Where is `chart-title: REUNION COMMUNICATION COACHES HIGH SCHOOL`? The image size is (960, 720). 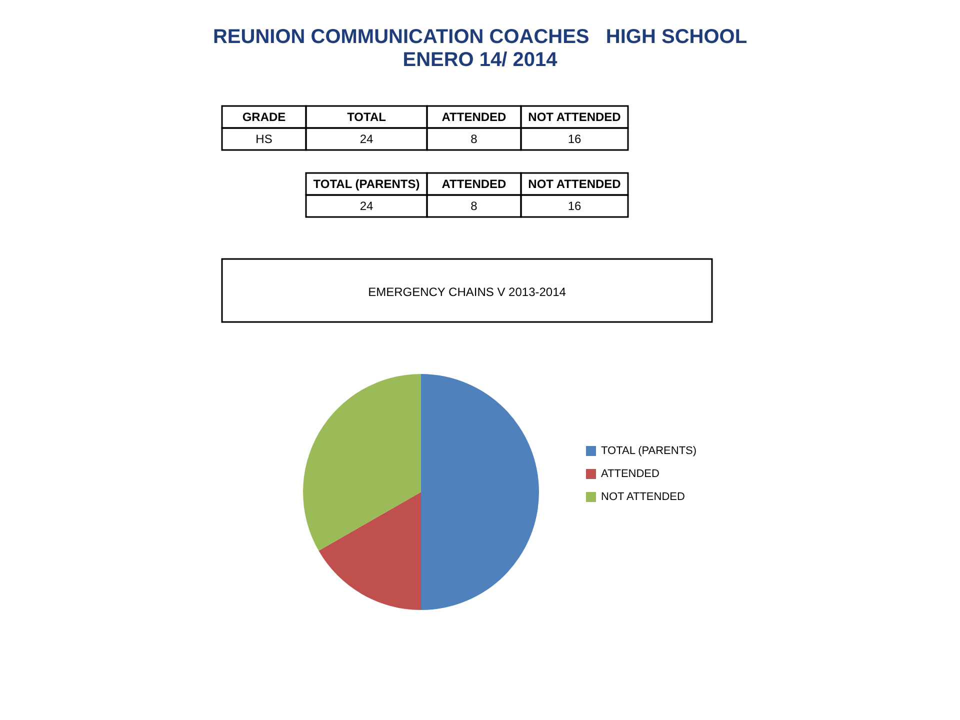
chart-title: REUNION COMMUNICATION COACHES HIGH SCHOOL is located at coordinates (480, 37).